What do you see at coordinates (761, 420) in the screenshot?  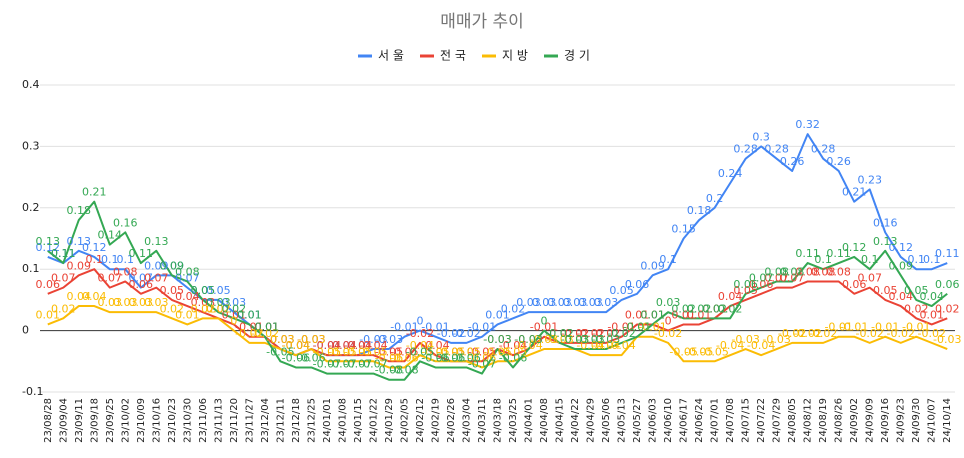 I see `x-tick-label: 24/07/22` at bounding box center [761, 420].